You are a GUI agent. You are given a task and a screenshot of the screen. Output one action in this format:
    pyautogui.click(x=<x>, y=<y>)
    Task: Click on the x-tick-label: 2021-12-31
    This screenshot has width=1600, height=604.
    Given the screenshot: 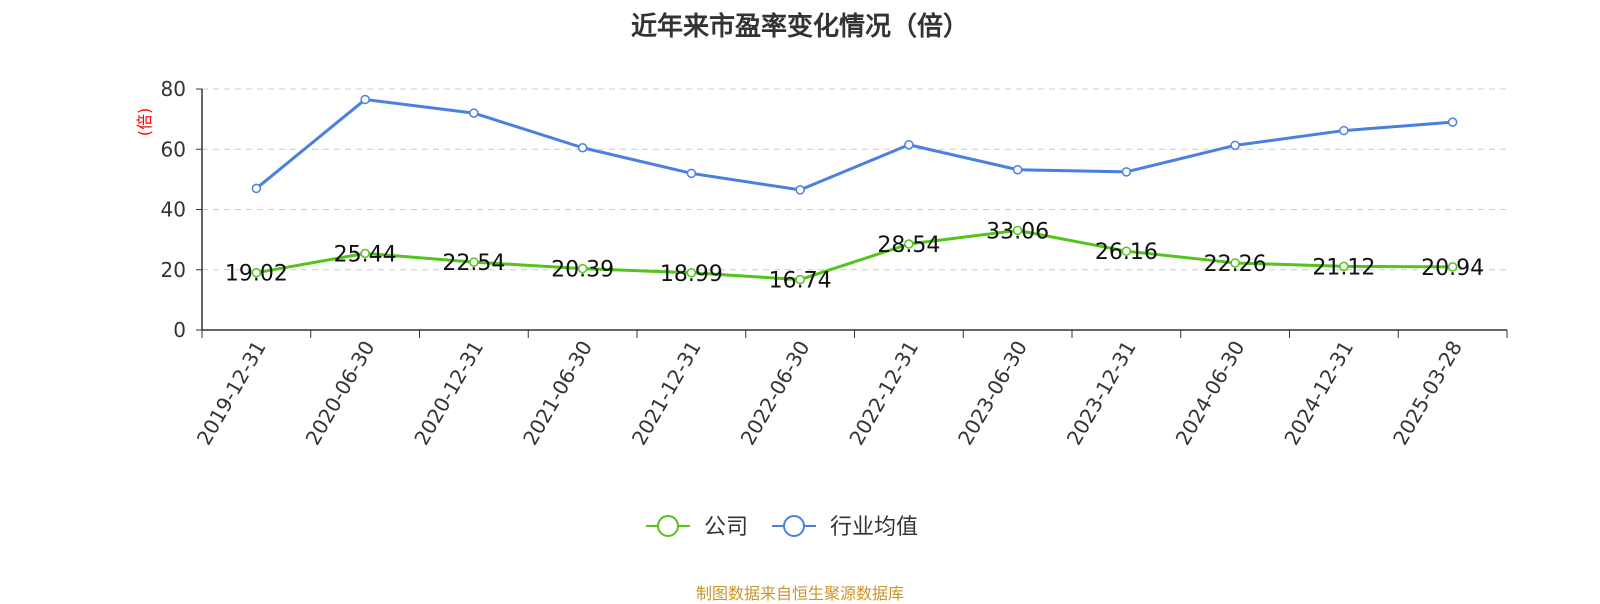 What is the action you would take?
    pyautogui.click(x=666, y=393)
    